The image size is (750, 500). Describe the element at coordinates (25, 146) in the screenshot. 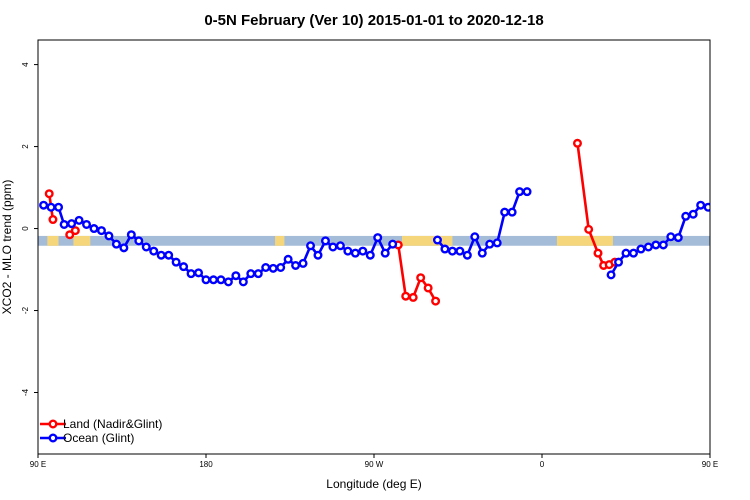

I see `y-tick-label: 2` at that location.